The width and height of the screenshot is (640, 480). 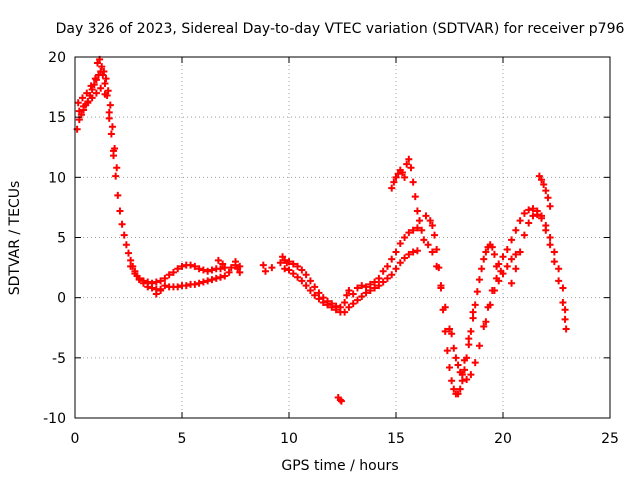 I want to click on x-axis-label: GPS time / hours, so click(x=339, y=466).